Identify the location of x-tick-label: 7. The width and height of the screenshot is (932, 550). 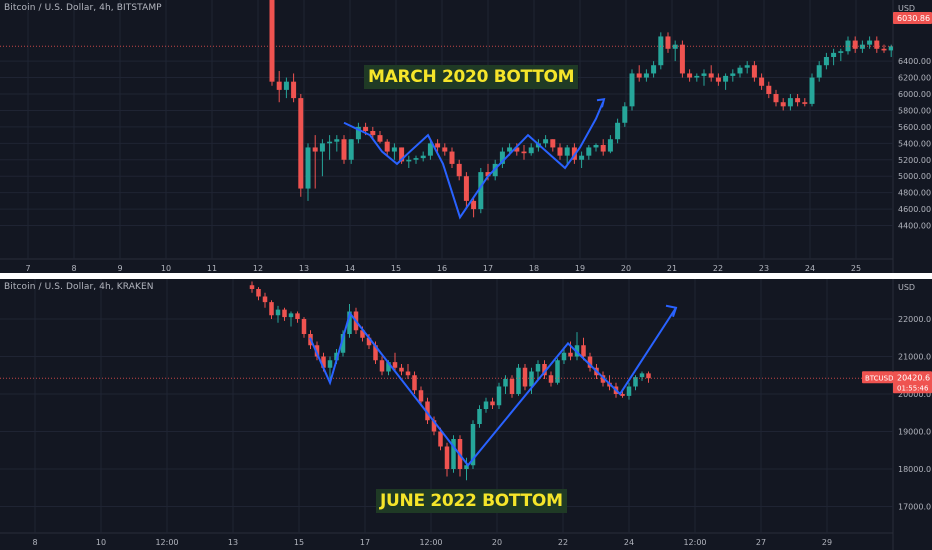
(27, 268).